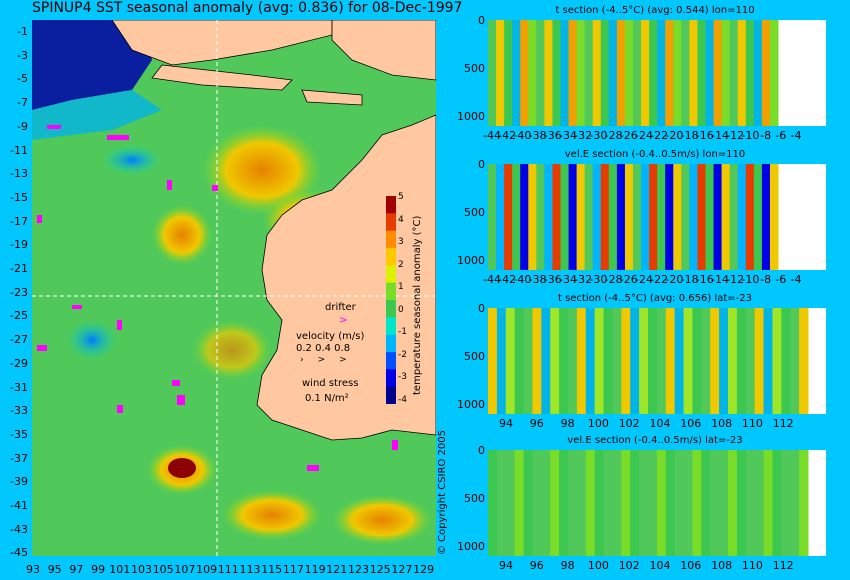  I want to click on map-y-tick: -15, so click(19, 197).